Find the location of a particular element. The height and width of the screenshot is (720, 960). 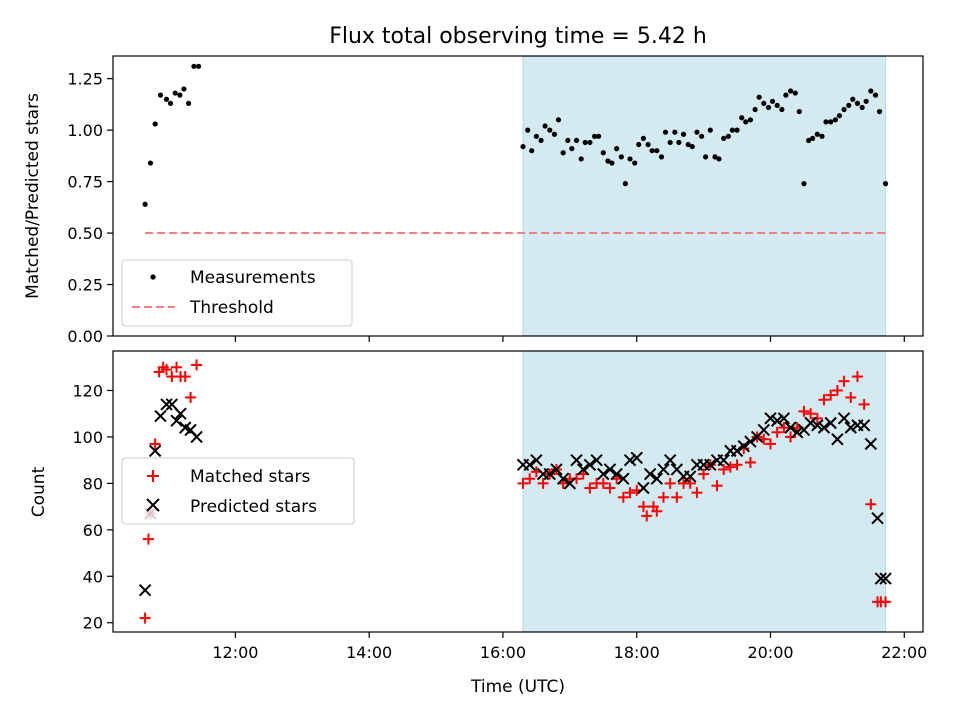

top-y-axis: 0.00 0.25 0.50 0.75 1.00 1.25 is located at coordinates (90, 208).